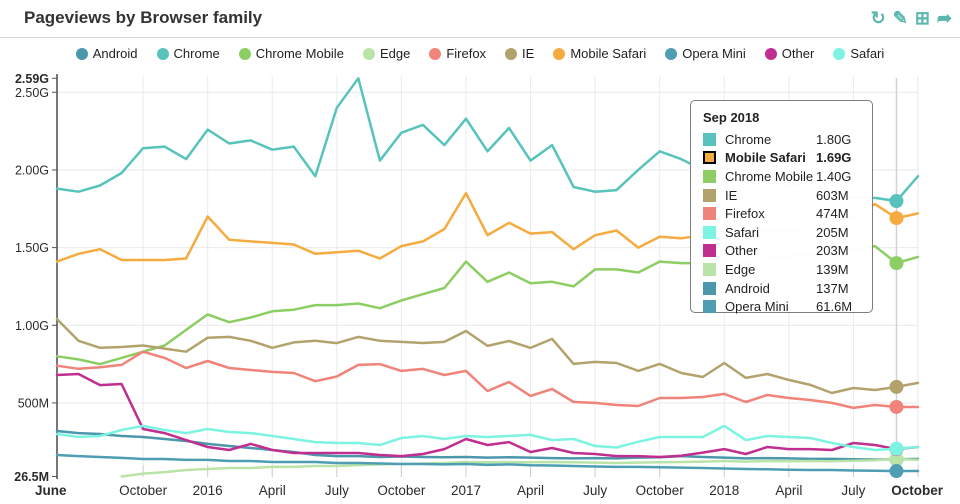  Describe the element at coordinates (900, 18) in the screenshot. I see `edit-pencil-icon: ✎` at that location.